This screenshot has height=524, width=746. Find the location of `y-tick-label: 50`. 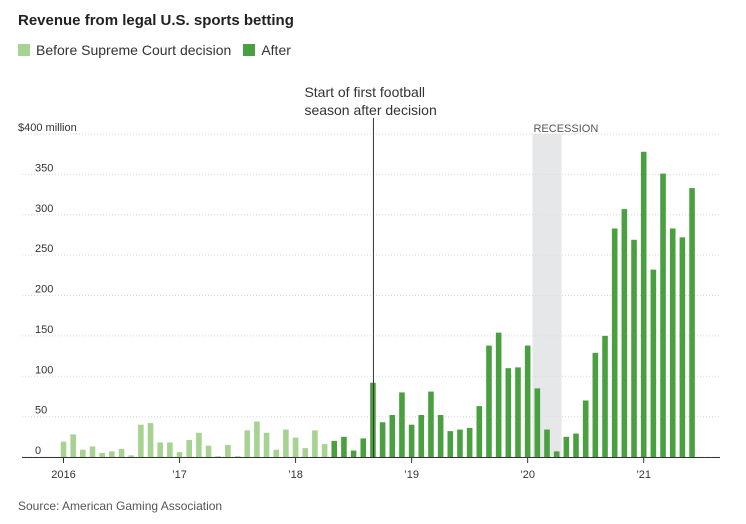

y-tick-label: 50 is located at coordinates (41, 411).